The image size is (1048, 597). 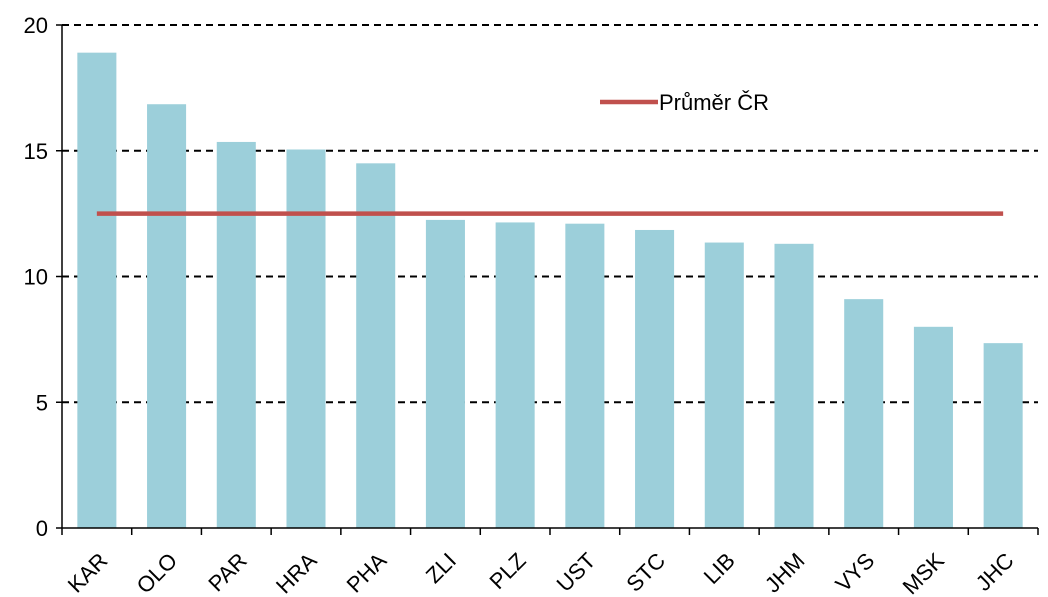 What do you see at coordinates (995, 572) in the screenshot?
I see `x-tick-label-jhc: JHC` at bounding box center [995, 572].